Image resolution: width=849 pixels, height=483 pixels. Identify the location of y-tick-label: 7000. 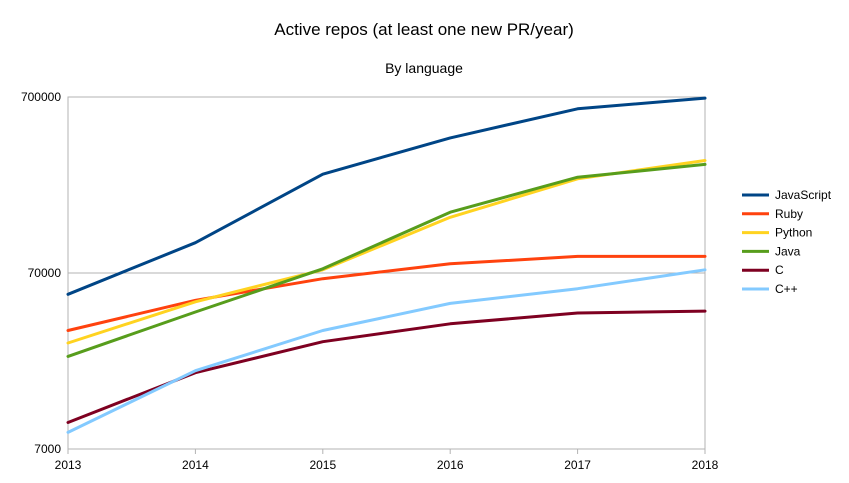
(47, 449).